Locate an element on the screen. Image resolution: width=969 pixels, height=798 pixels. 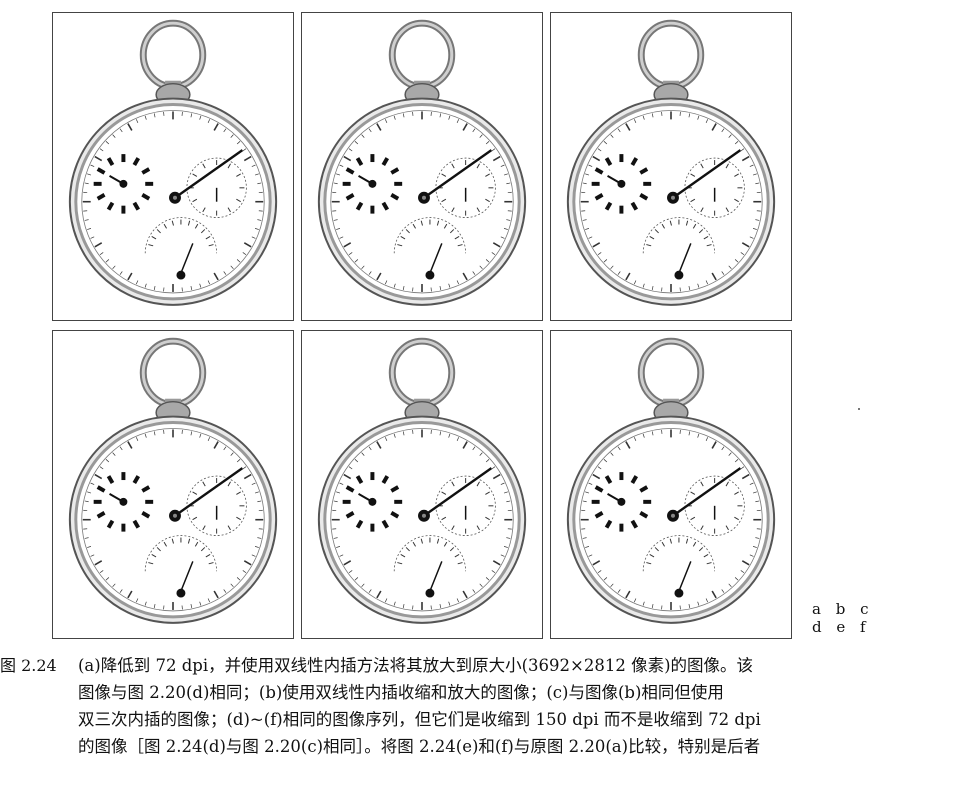
panel-a is located at coordinates (173, 166).